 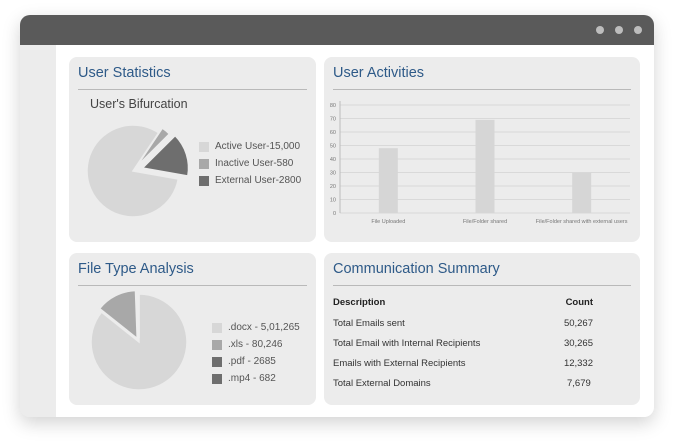 I want to click on legend-label: .mp4 - 682, so click(x=252, y=378).